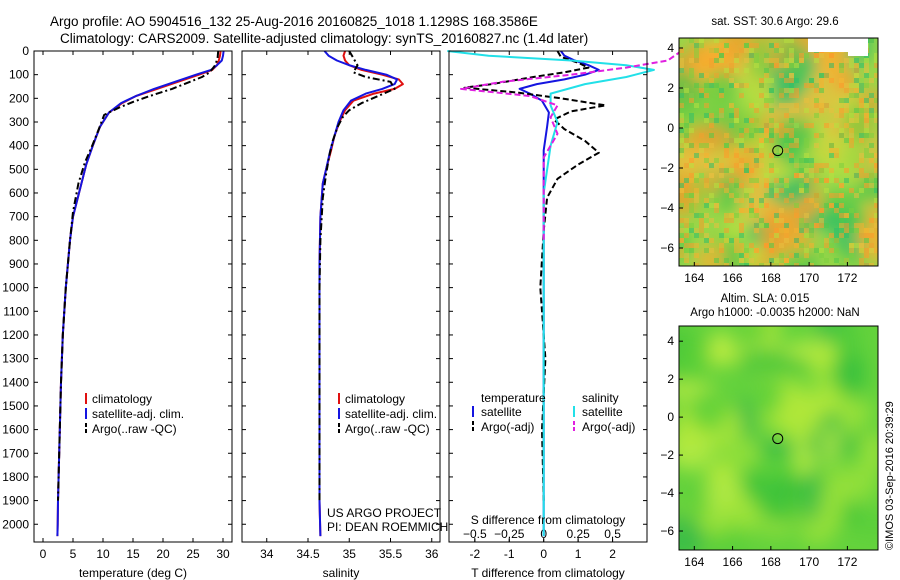  What do you see at coordinates (103, 554) in the screenshot?
I see `x-tick-label: 10` at bounding box center [103, 554].